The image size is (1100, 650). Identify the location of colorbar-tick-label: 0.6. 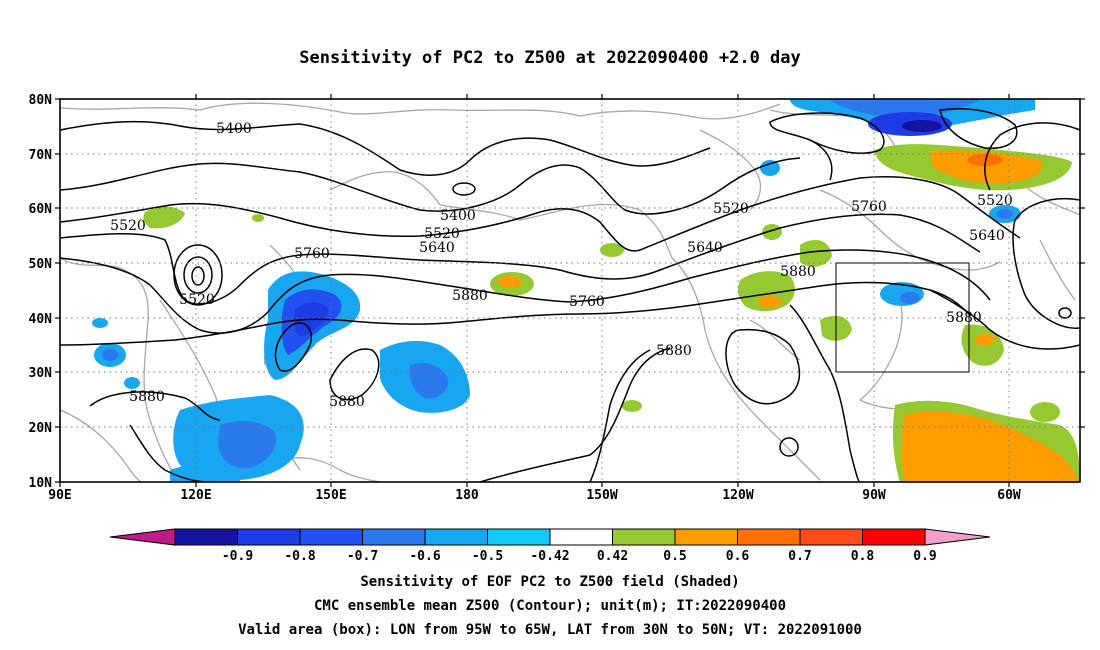
(738, 556).